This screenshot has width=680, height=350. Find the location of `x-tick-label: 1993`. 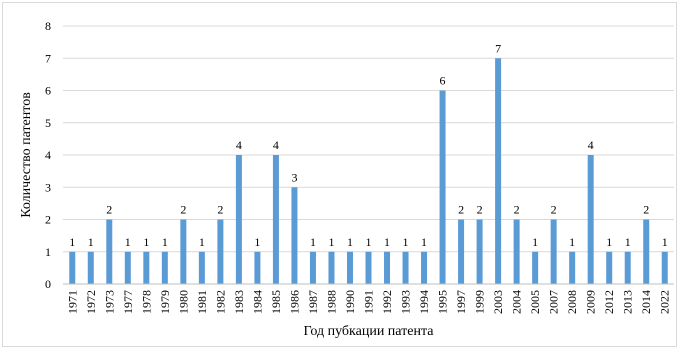

x-tick-label: 1993 is located at coordinates (406, 302).